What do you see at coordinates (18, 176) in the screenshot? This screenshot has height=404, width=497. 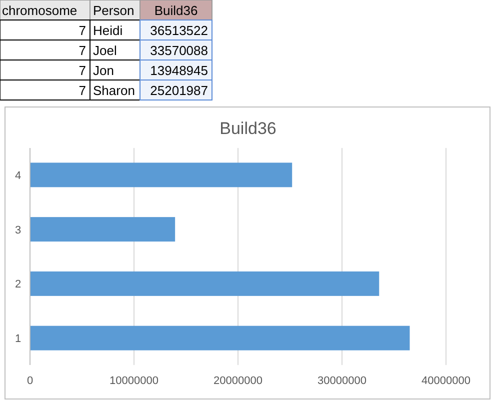 I see `y-tick-label: 4` at bounding box center [18, 176].